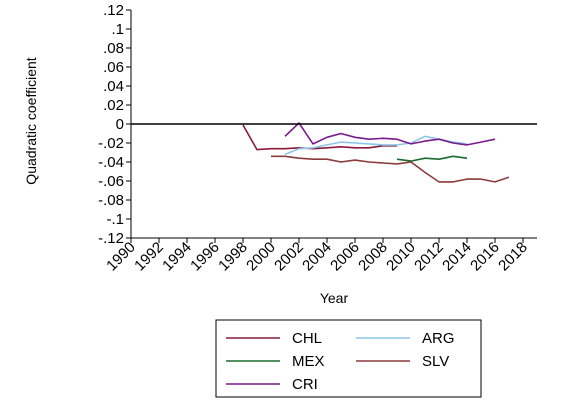 The width and height of the screenshot is (568, 403). What do you see at coordinates (113, 67) in the screenshot?
I see `y-tick-label: .06` at bounding box center [113, 67].